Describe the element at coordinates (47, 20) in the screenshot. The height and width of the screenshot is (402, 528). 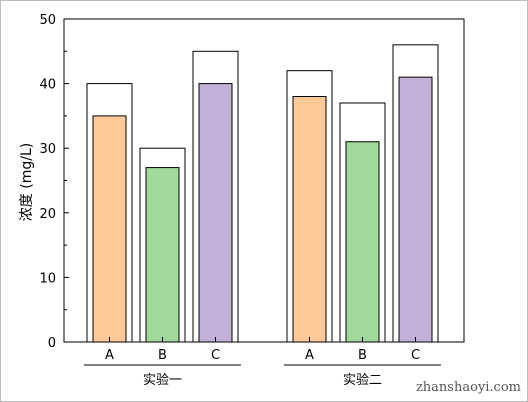
I see `y-tick-label: 50` at that location.